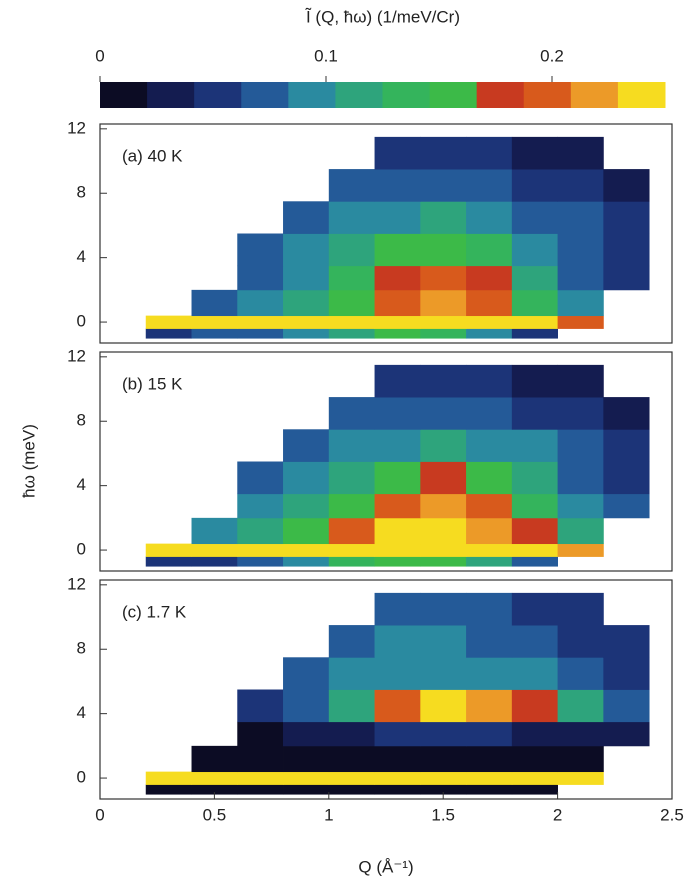  I want to click on x-tick-label: 0.5, so click(215, 814).